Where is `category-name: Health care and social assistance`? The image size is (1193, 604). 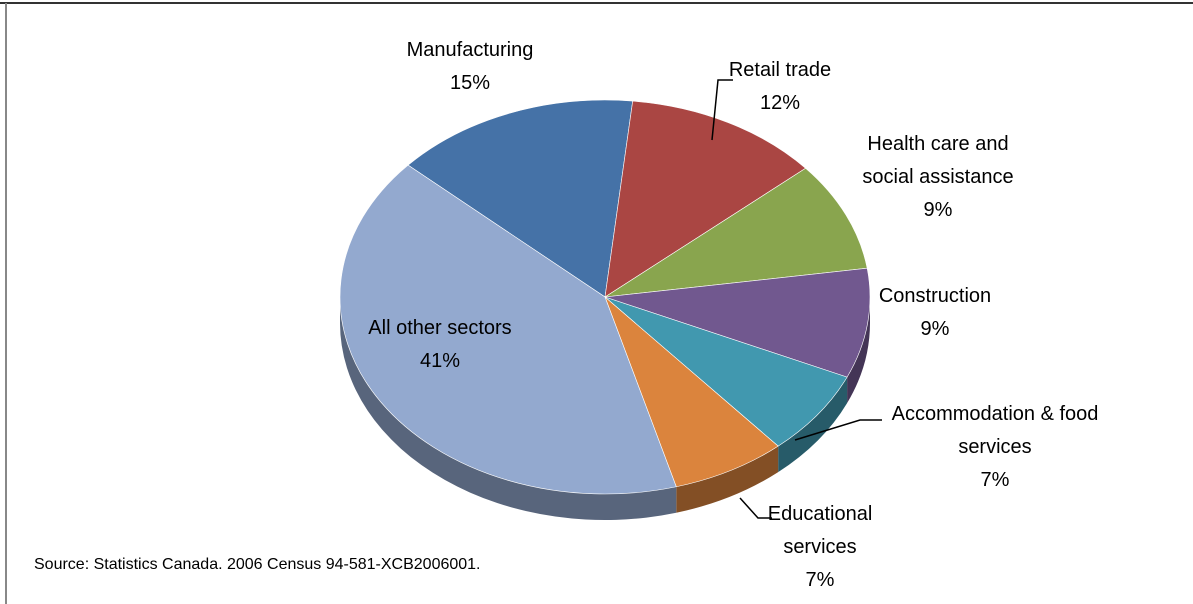
category-name: Health care and social assistance is located at coordinates (938, 160).